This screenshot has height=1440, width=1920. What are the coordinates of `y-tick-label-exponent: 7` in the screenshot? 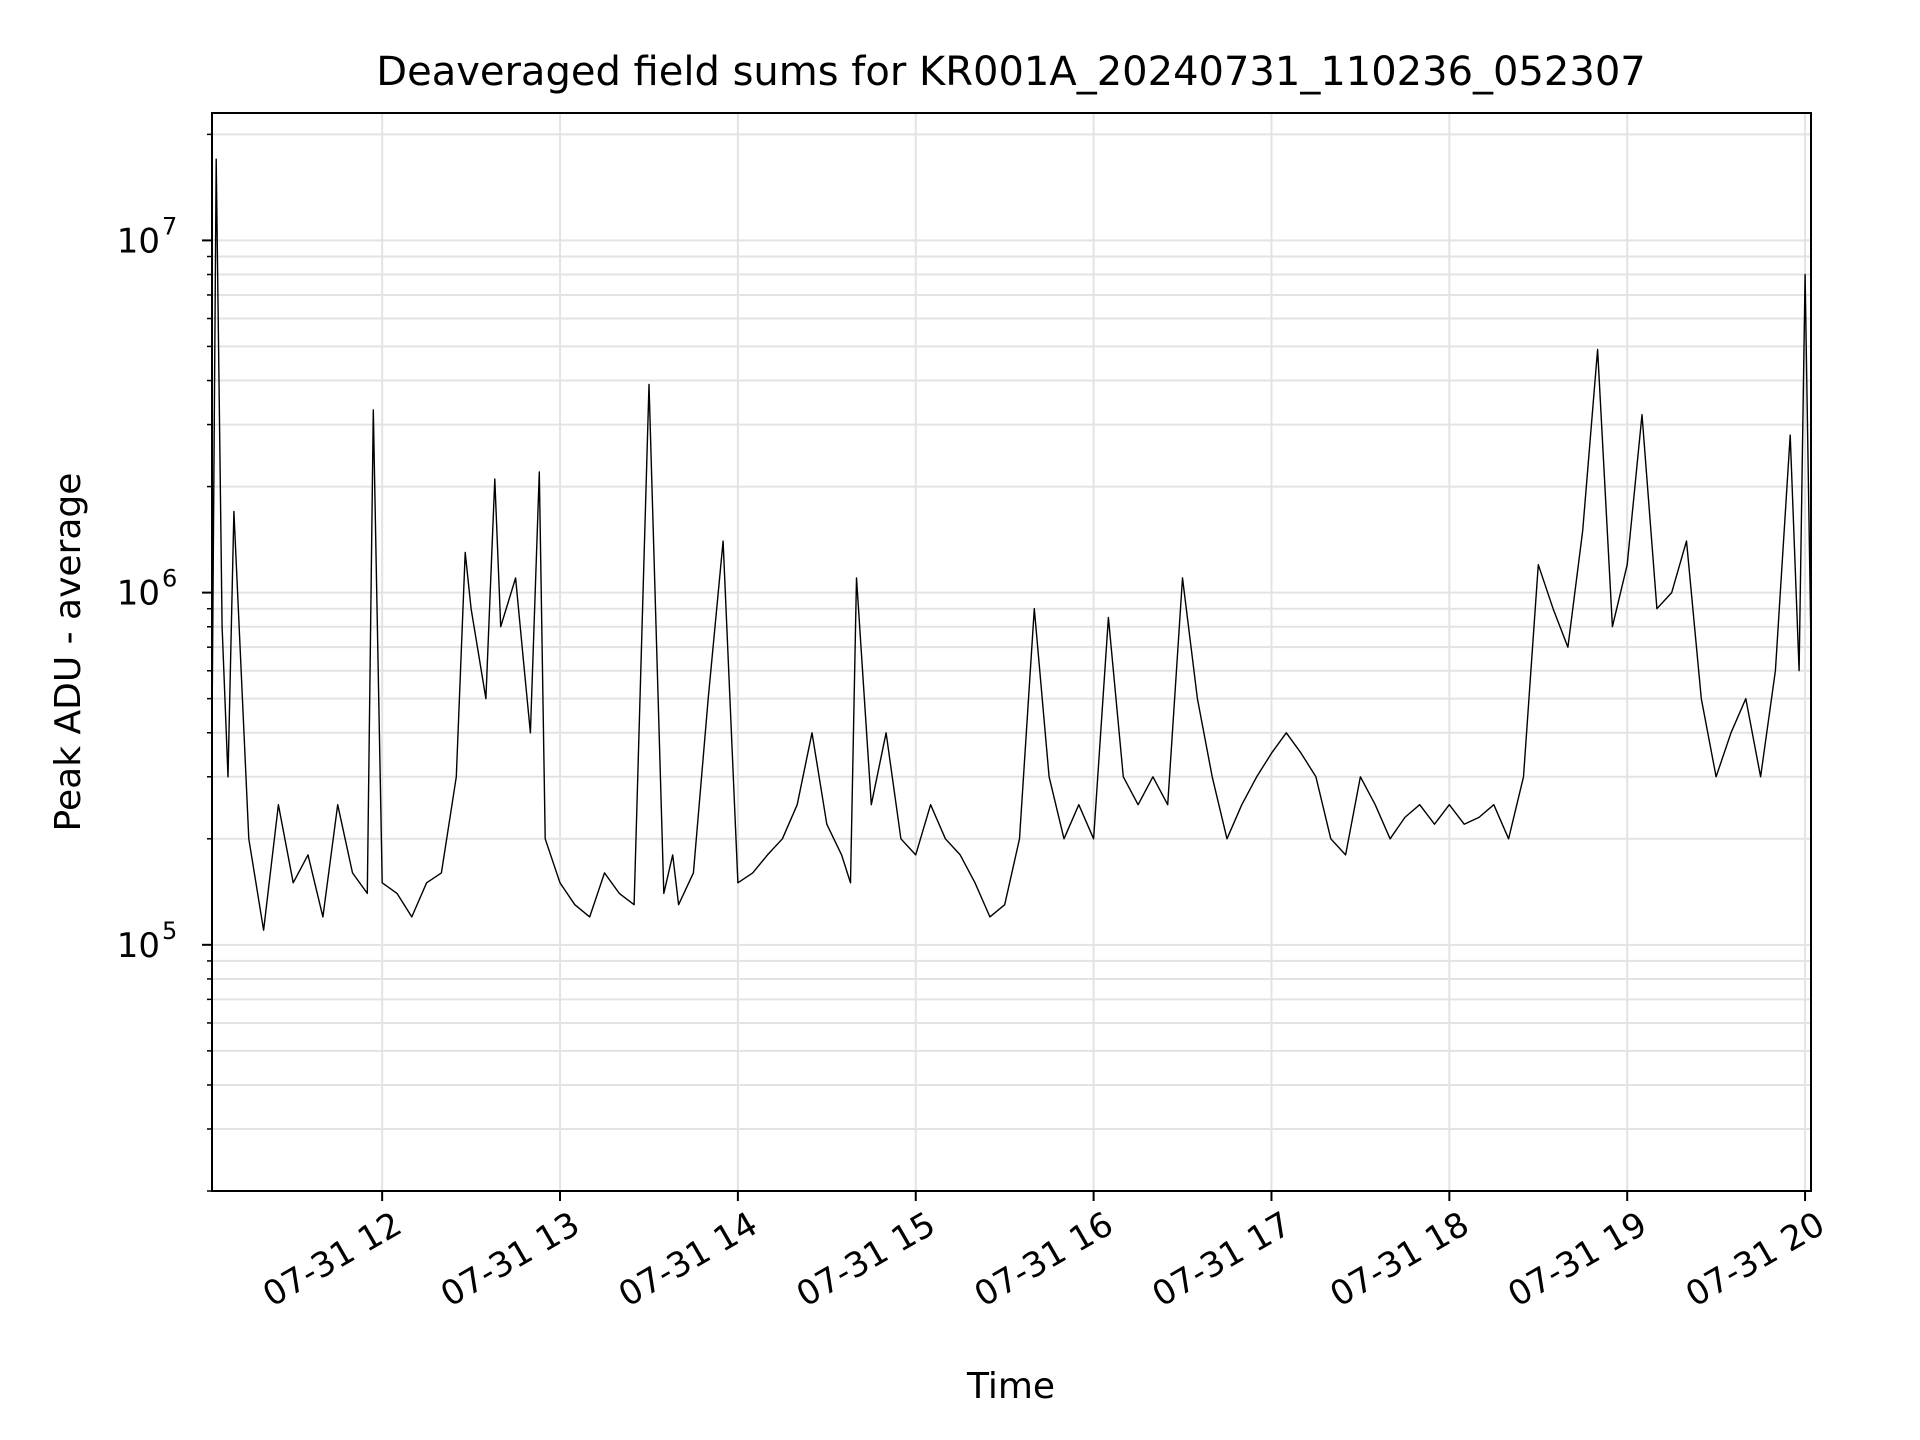 It's located at (169, 226).